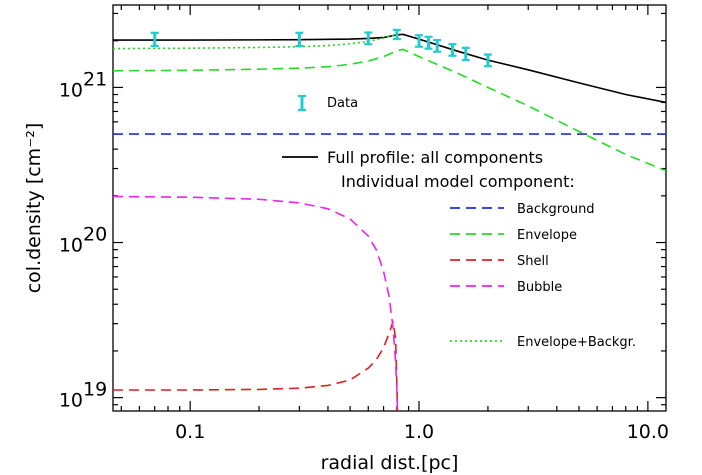 Image resolution: width=702 pixels, height=475 pixels. I want to click on legend-label: Bubble, so click(539, 287).